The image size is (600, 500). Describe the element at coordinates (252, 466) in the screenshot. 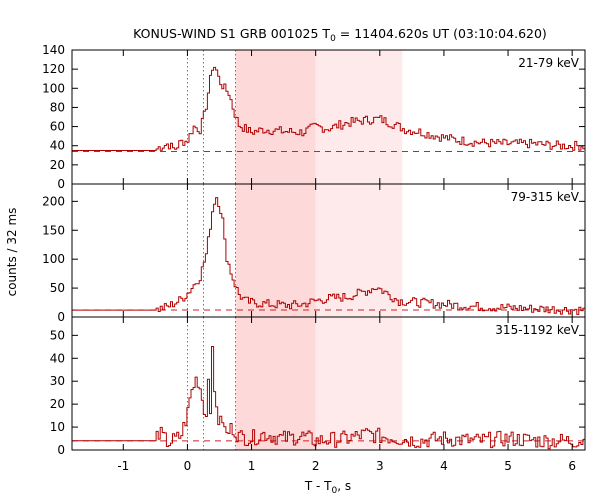

I see `x-tick-label: 1` at that location.